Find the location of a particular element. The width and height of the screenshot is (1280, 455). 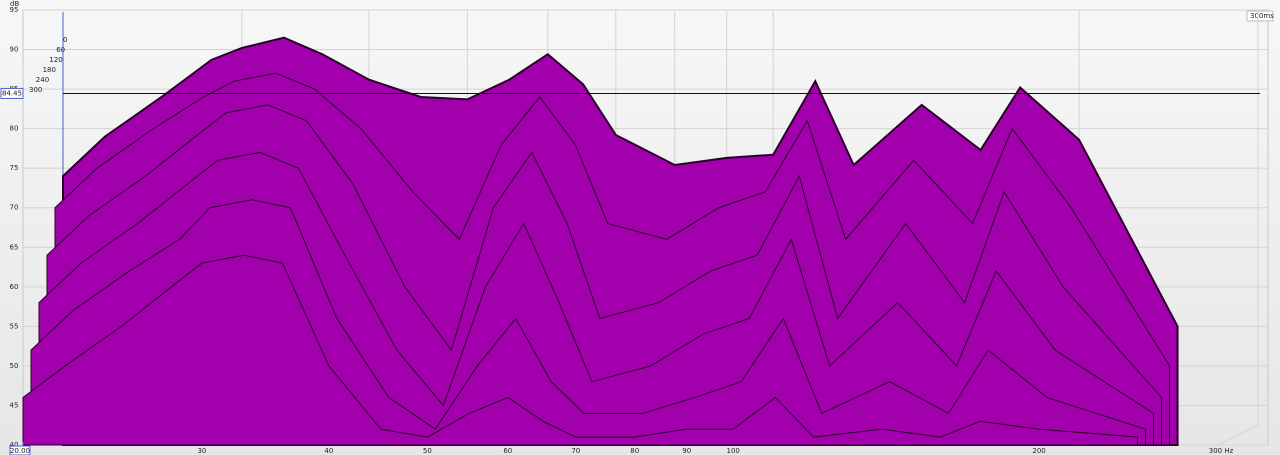

cursor-y-label: 84.45 is located at coordinates (12, 93).